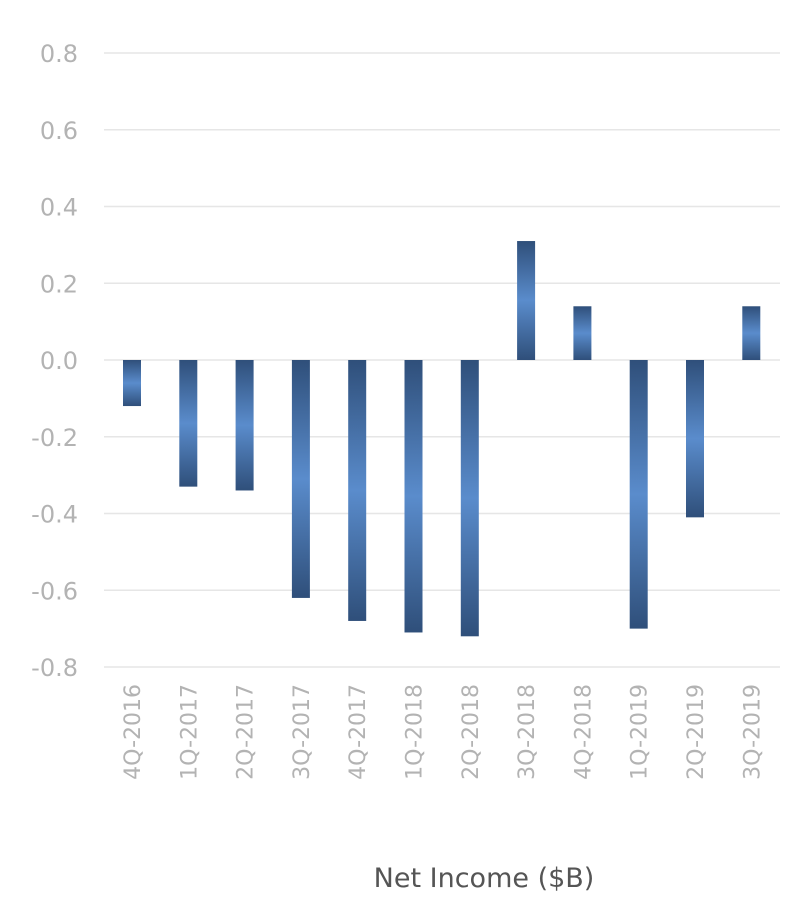 This screenshot has width=790, height=924. What do you see at coordinates (59, 131) in the screenshot?
I see `y-tick-label: 0.6` at bounding box center [59, 131].